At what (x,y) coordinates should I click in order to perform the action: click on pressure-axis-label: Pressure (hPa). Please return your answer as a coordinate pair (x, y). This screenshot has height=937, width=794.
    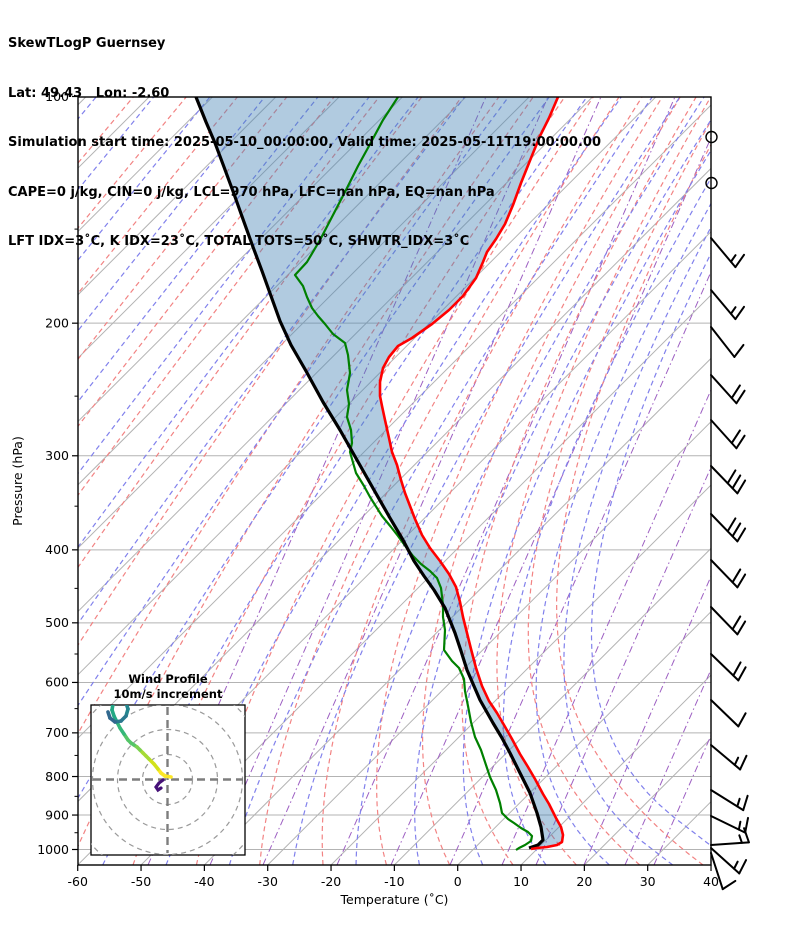
    Looking at the image, I should click on (17, 481).